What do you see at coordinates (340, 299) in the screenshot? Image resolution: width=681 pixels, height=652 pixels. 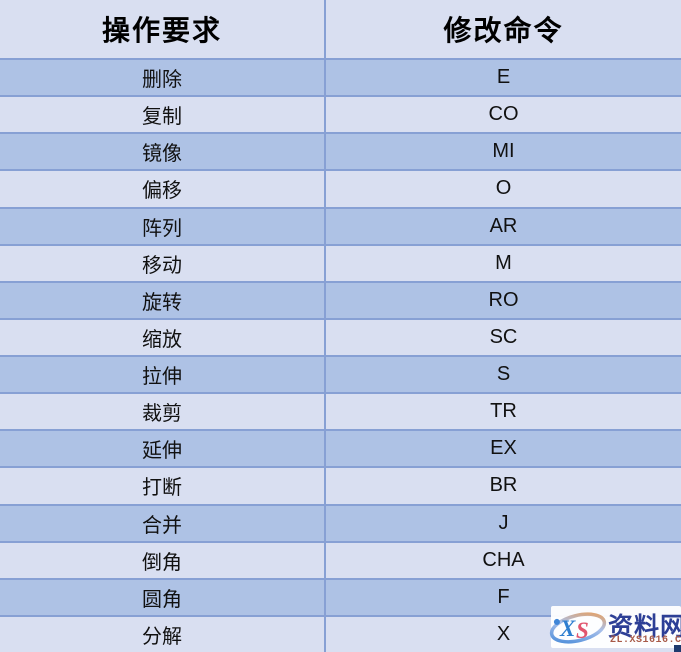 I see `table-row: 旋转 RO` at bounding box center [340, 299].